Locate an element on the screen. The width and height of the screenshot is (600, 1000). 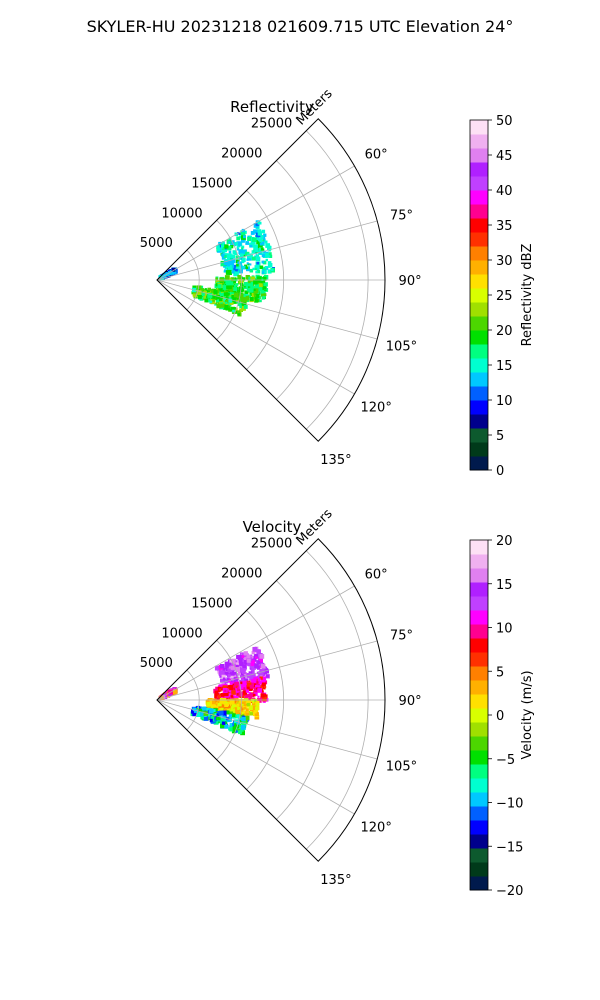
echo-cluster is located at coordinates (232, 708).